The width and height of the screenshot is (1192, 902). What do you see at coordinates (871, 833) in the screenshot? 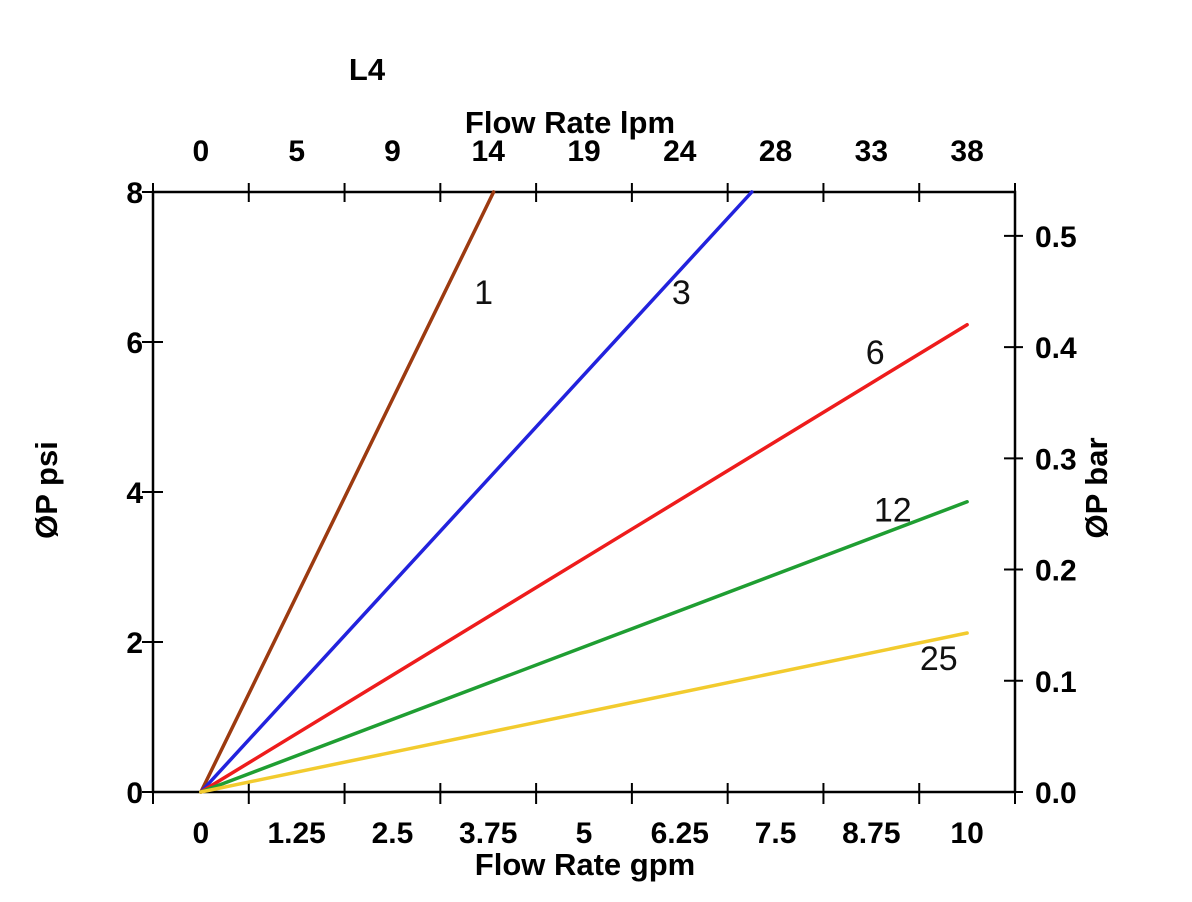
I see `bottom-tick-label: 8.75` at bounding box center [871, 833].